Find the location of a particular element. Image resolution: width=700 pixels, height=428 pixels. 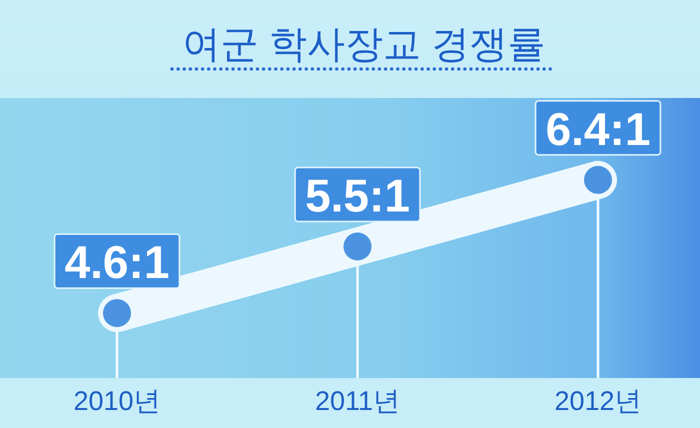

data-label: 6.4:1 is located at coordinates (598, 128).